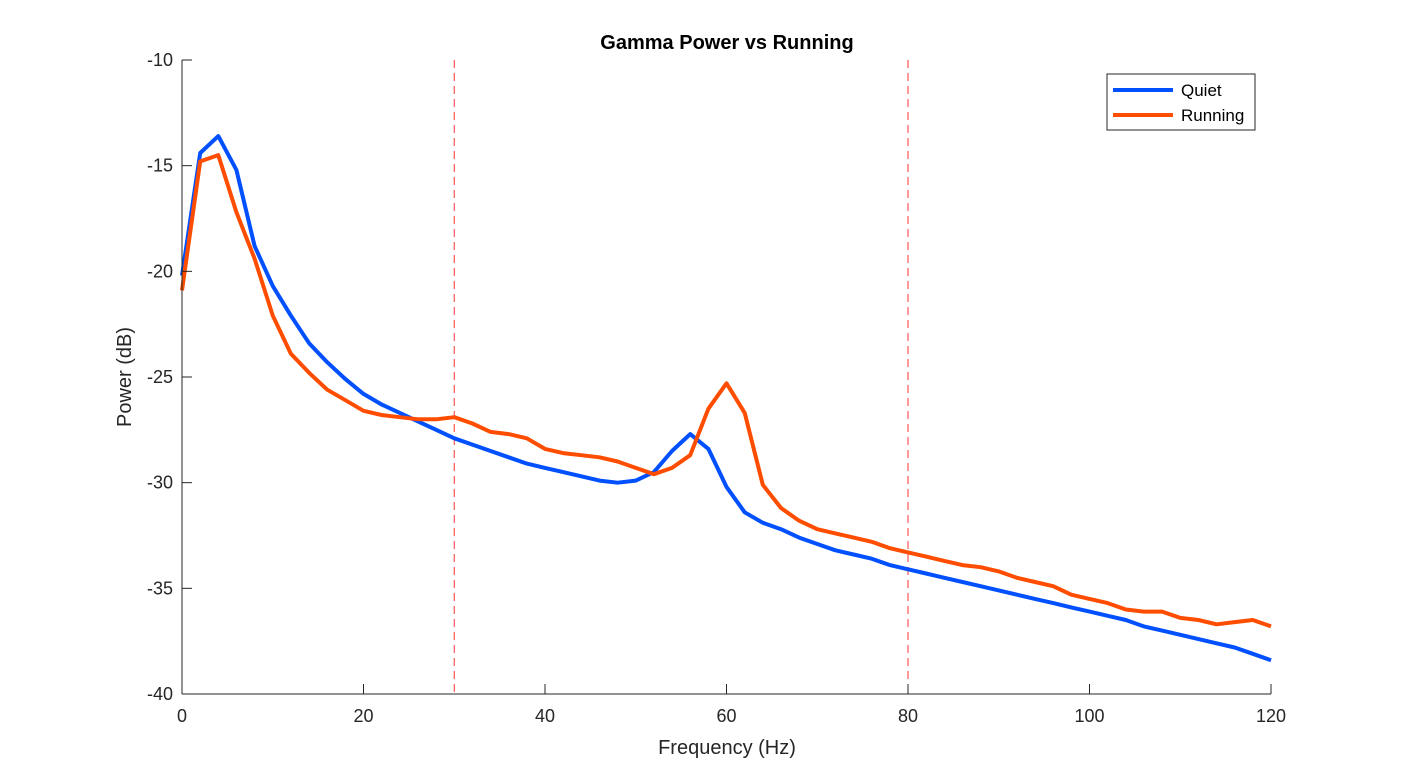 Image resolution: width=1406 pixels, height=781 pixels. What do you see at coordinates (726, 716) in the screenshot?
I see `x-tick-label: 60` at bounding box center [726, 716].